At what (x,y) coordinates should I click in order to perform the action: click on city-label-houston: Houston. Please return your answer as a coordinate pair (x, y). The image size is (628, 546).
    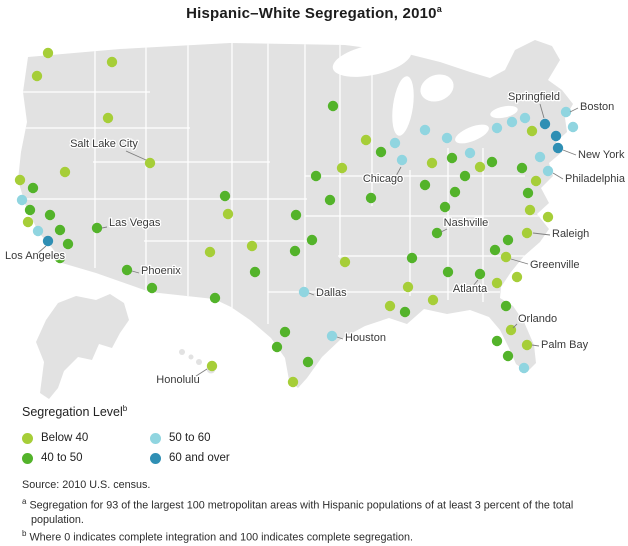
    Looking at the image, I should click on (365, 338).